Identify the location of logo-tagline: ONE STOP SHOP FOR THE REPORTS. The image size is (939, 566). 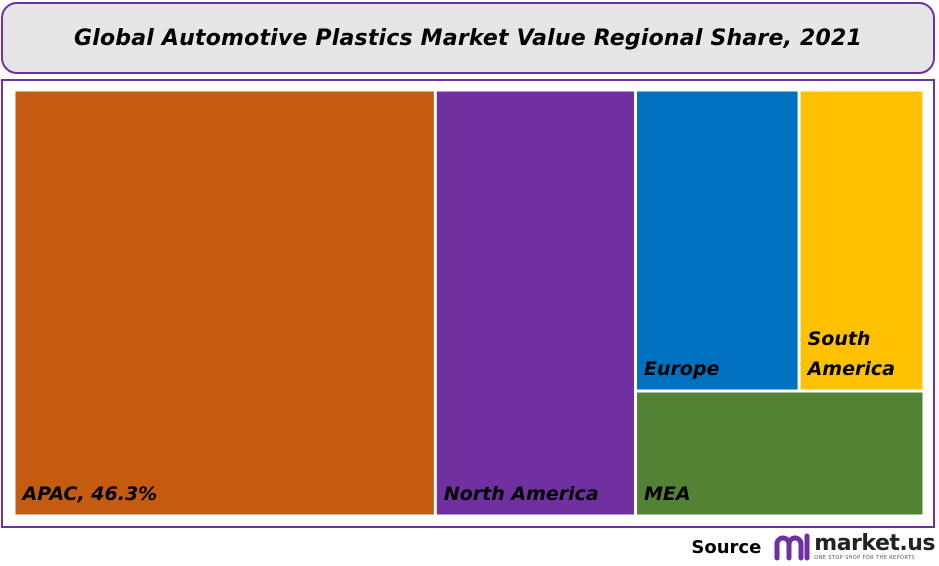
(864, 557).